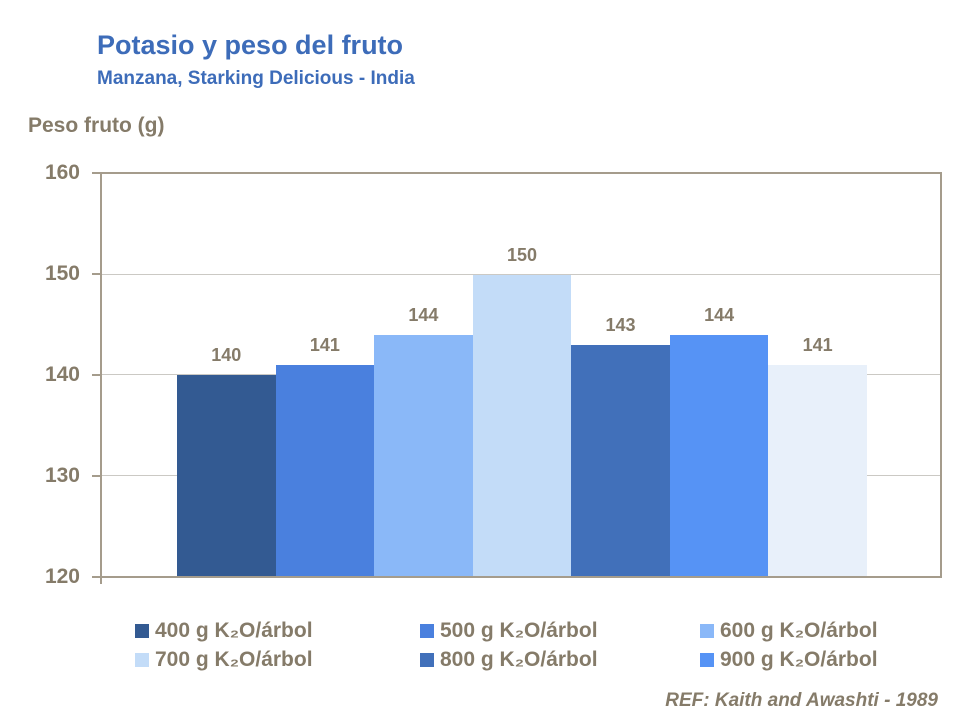 The image size is (960, 720). What do you see at coordinates (96, 125) in the screenshot?
I see `y-axis-title: Peso fruto (g)` at bounding box center [96, 125].